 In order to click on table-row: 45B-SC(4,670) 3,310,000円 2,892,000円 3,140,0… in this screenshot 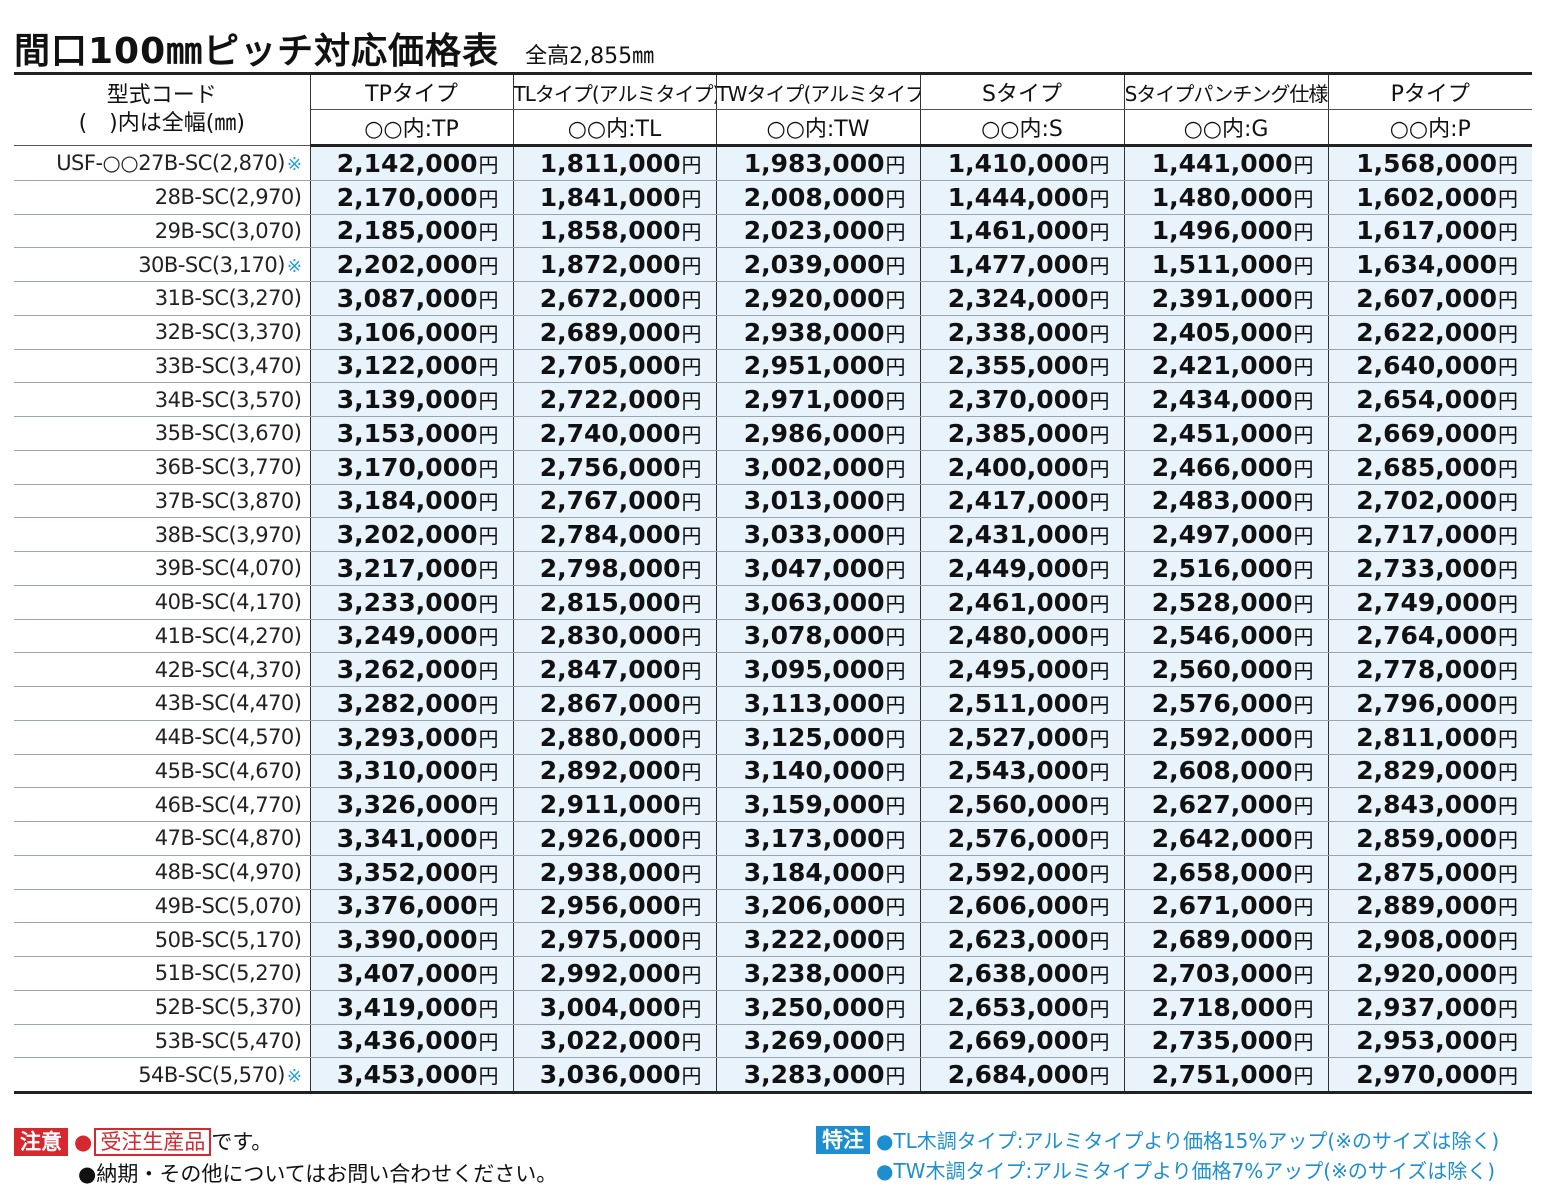, I will do `click(773, 771)`.